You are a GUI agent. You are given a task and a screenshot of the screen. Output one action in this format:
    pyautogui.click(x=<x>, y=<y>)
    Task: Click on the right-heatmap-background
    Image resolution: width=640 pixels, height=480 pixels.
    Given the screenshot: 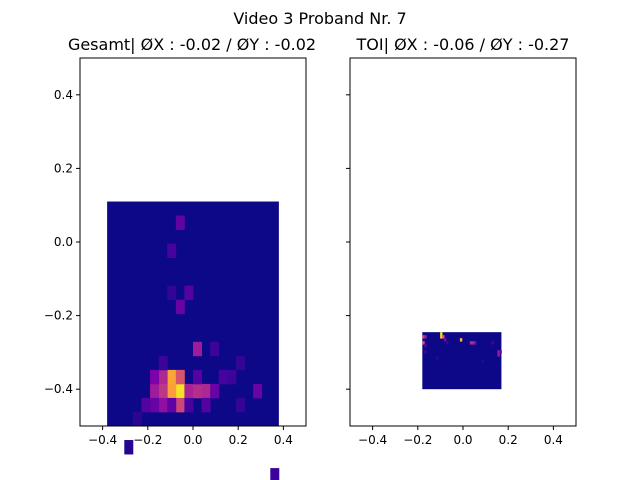 What is the action you would take?
    pyautogui.click(x=462, y=361)
    